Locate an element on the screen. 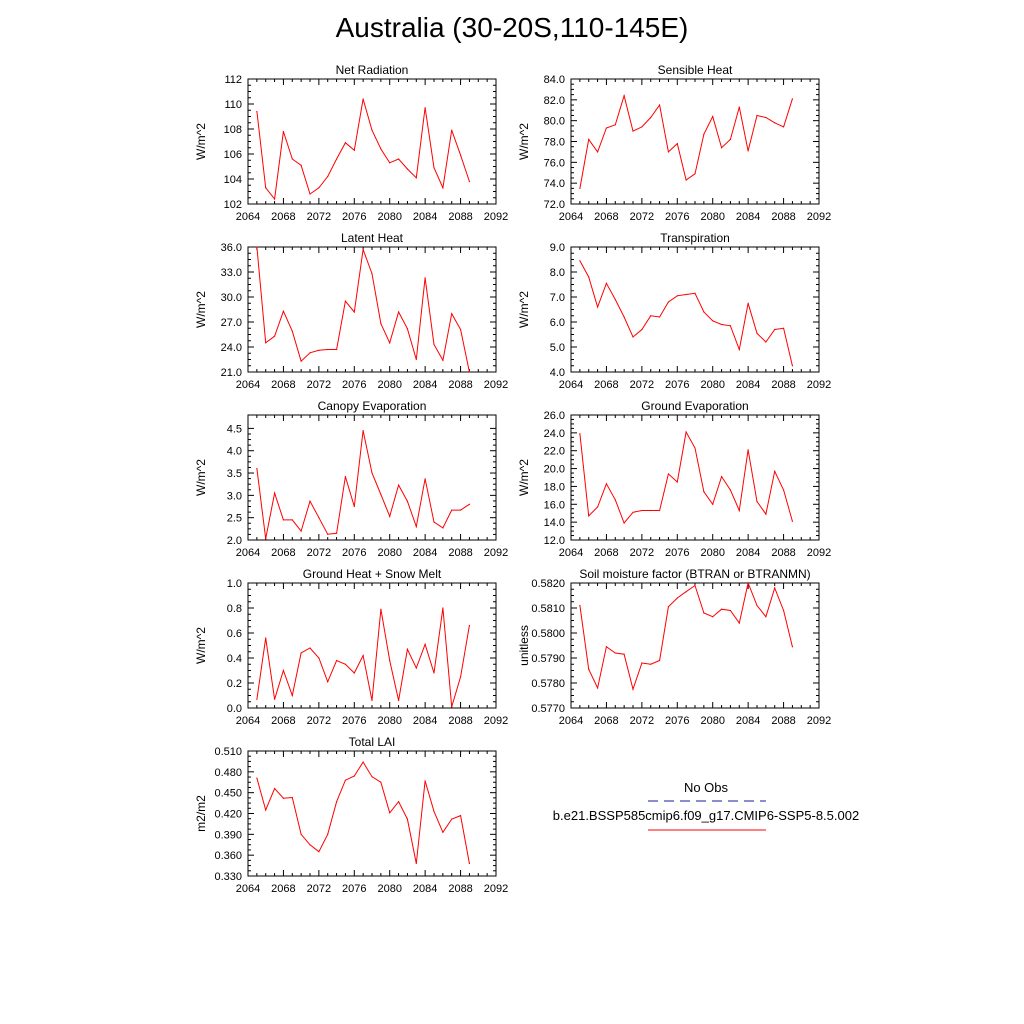 The image size is (1024, 1024). sensible-heat-ytick-label: 84.0 is located at coordinates (554, 80).